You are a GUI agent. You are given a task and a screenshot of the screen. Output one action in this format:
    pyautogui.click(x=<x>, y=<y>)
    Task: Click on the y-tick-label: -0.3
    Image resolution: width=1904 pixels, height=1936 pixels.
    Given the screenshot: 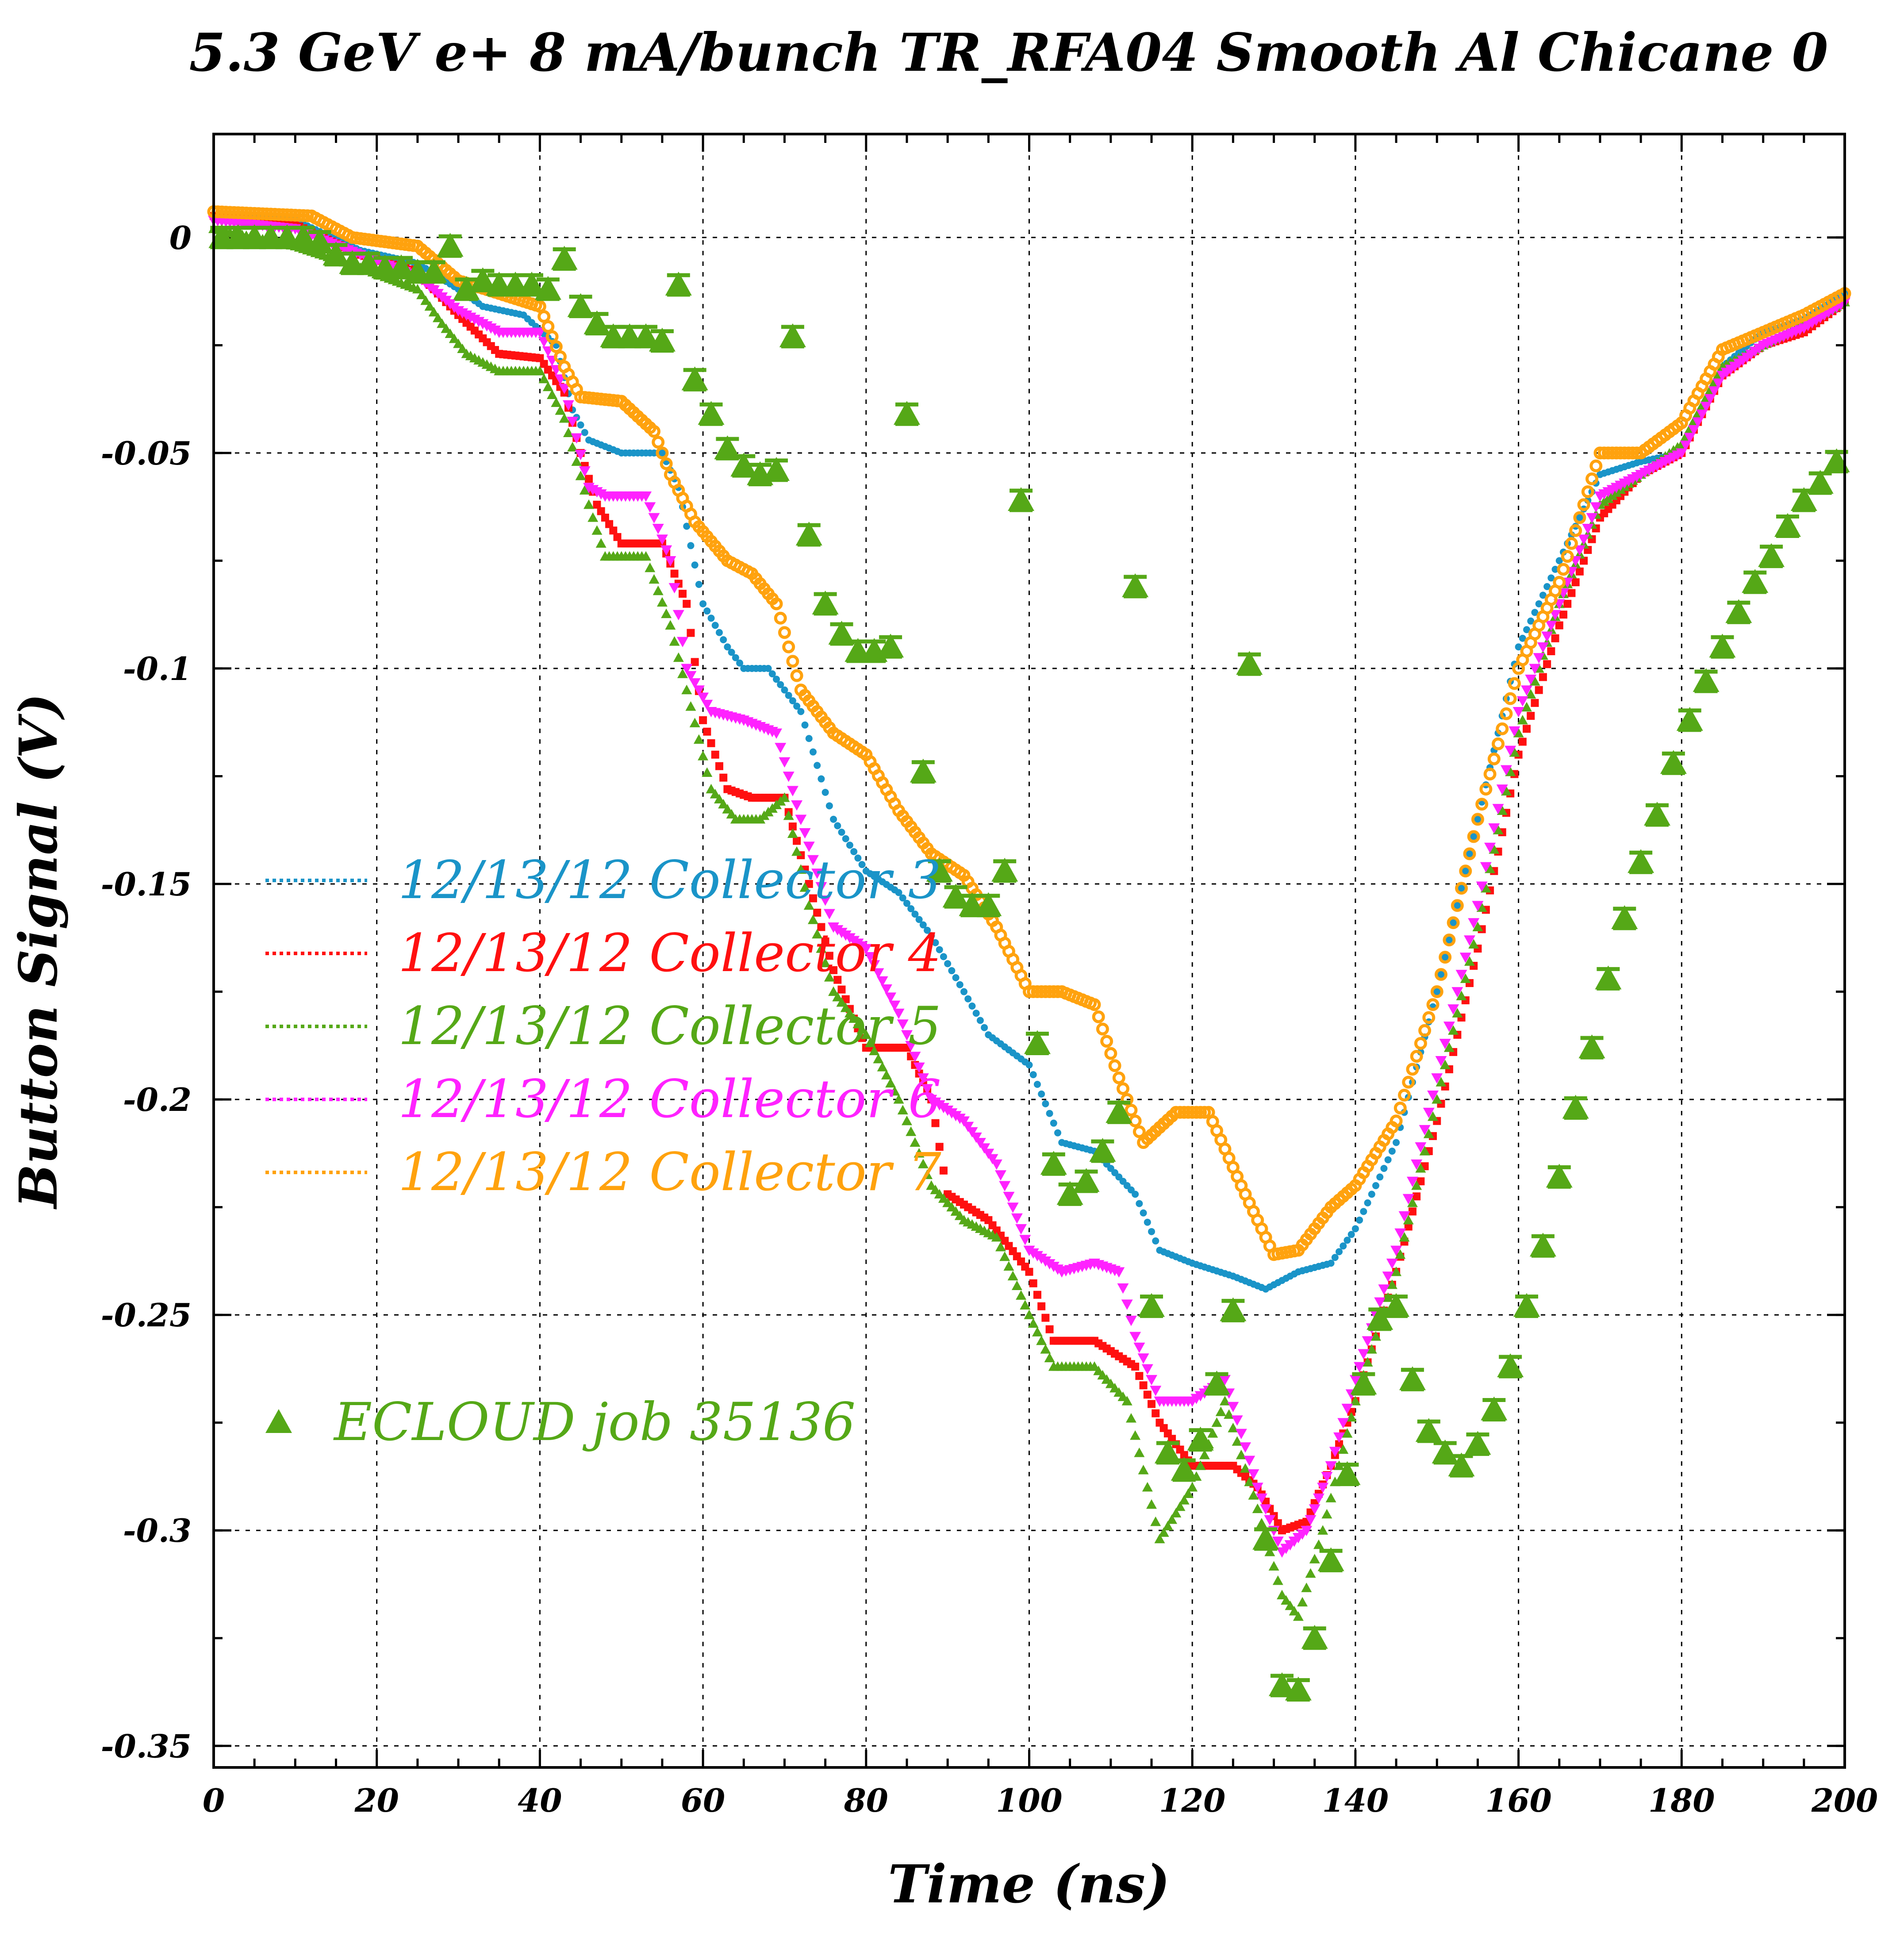 What is the action you would take?
    pyautogui.click(x=157, y=1531)
    